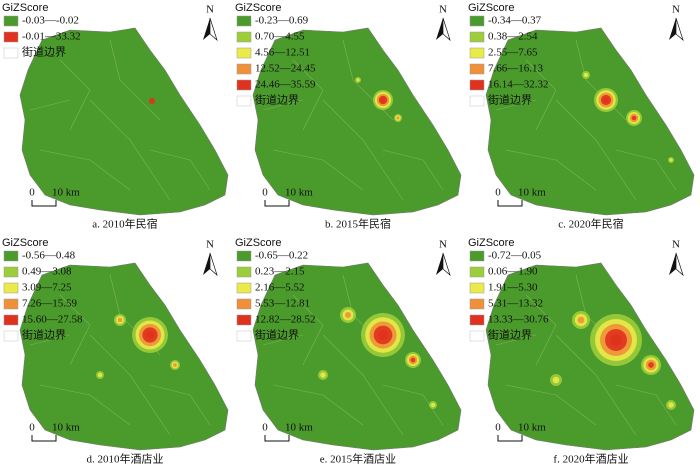 The image size is (700, 470). Describe the element at coordinates (282, 21) in the screenshot. I see `legend-label: -0.23—0.69` at that location.